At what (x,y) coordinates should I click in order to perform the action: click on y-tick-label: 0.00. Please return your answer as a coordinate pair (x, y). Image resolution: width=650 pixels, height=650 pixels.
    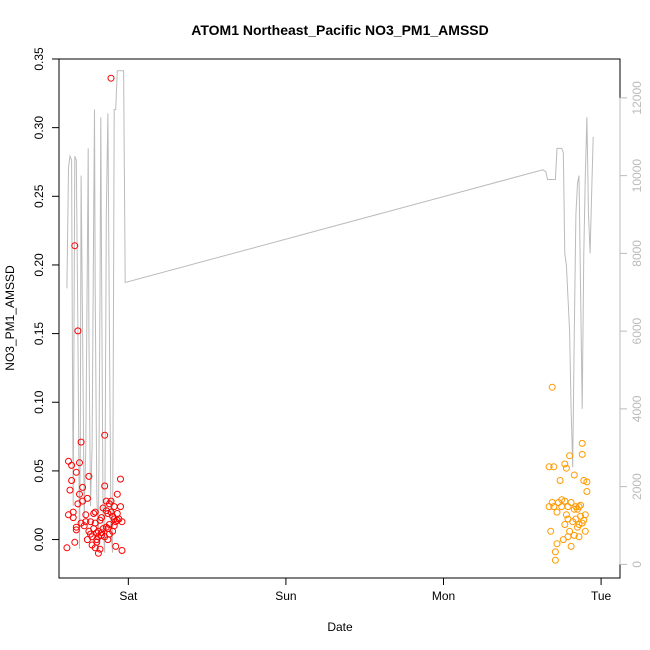
    Looking at the image, I should click on (39, 540).